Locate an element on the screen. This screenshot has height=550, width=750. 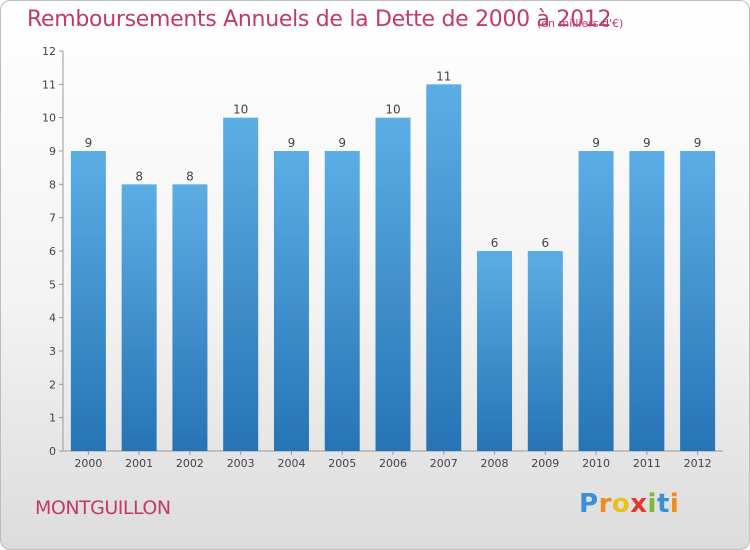
value-label-2003: 10 is located at coordinates (240, 110).